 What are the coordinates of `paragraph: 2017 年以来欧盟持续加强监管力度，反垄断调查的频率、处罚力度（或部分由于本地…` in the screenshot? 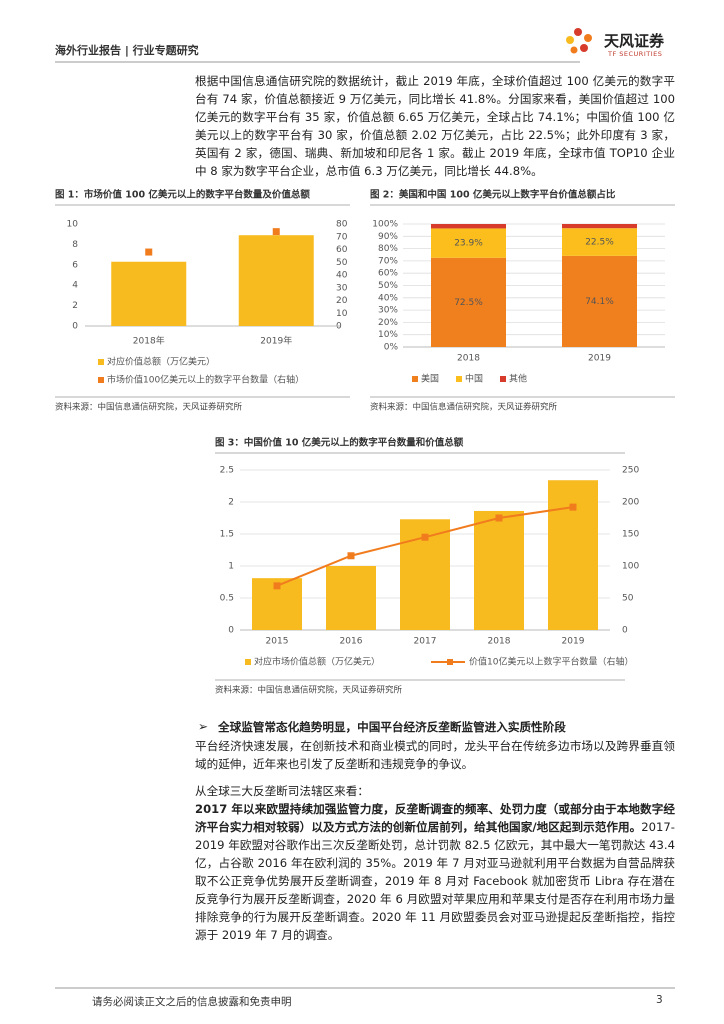 It's located at (435, 872).